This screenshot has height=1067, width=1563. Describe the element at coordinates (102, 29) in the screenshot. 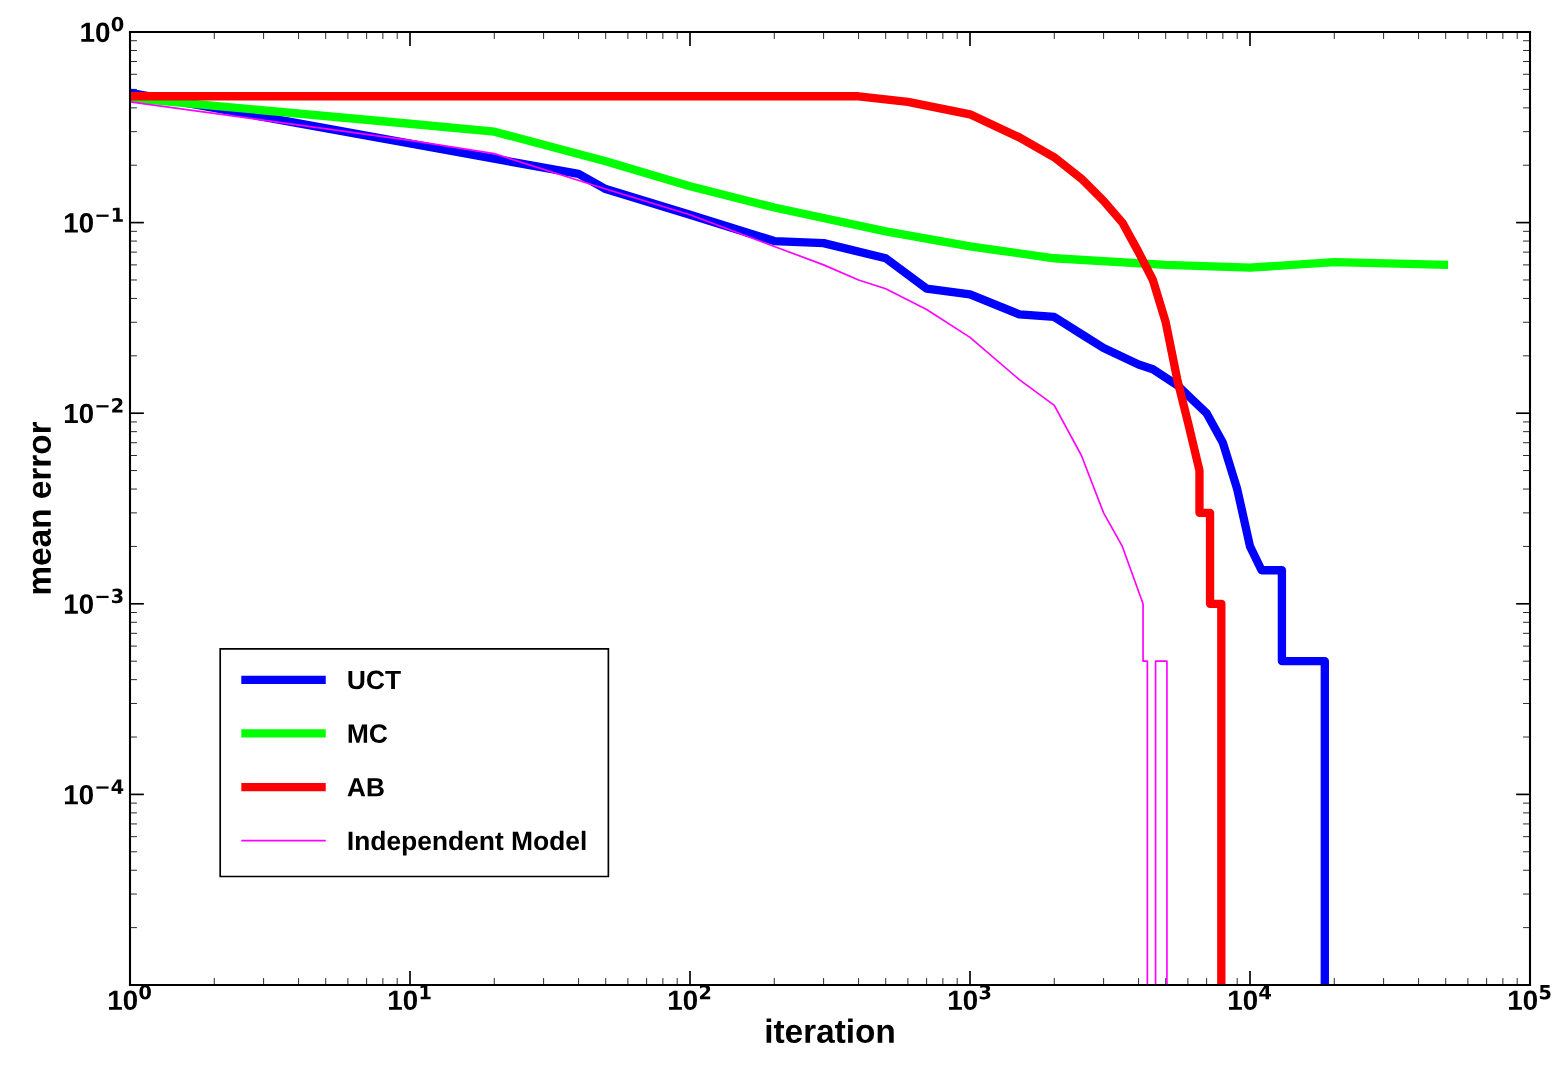

I see `y-tick-label: 10$^{0}$` at that location.